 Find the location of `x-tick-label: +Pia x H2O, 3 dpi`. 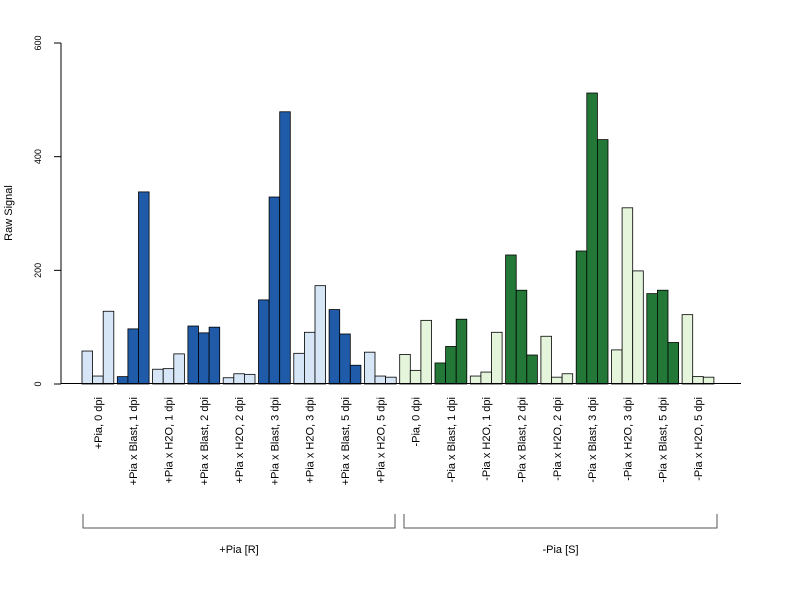

x-tick-label: +Pia x H2O, 3 dpi is located at coordinates (311, 440).